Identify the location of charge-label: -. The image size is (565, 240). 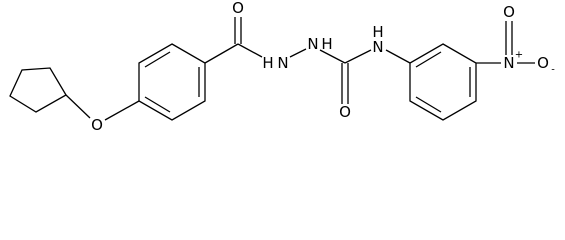
(553, 70).